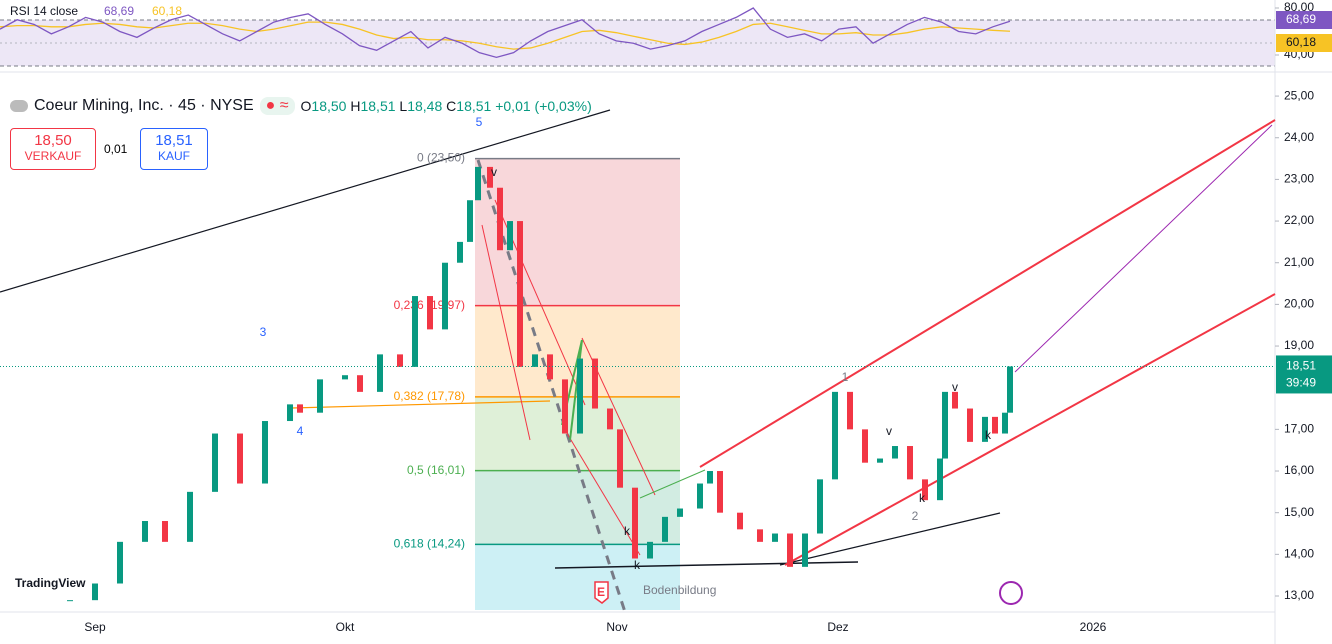 The image size is (1332, 644). What do you see at coordinates (845, 377) in the screenshot?
I see `annotation: 1` at bounding box center [845, 377].